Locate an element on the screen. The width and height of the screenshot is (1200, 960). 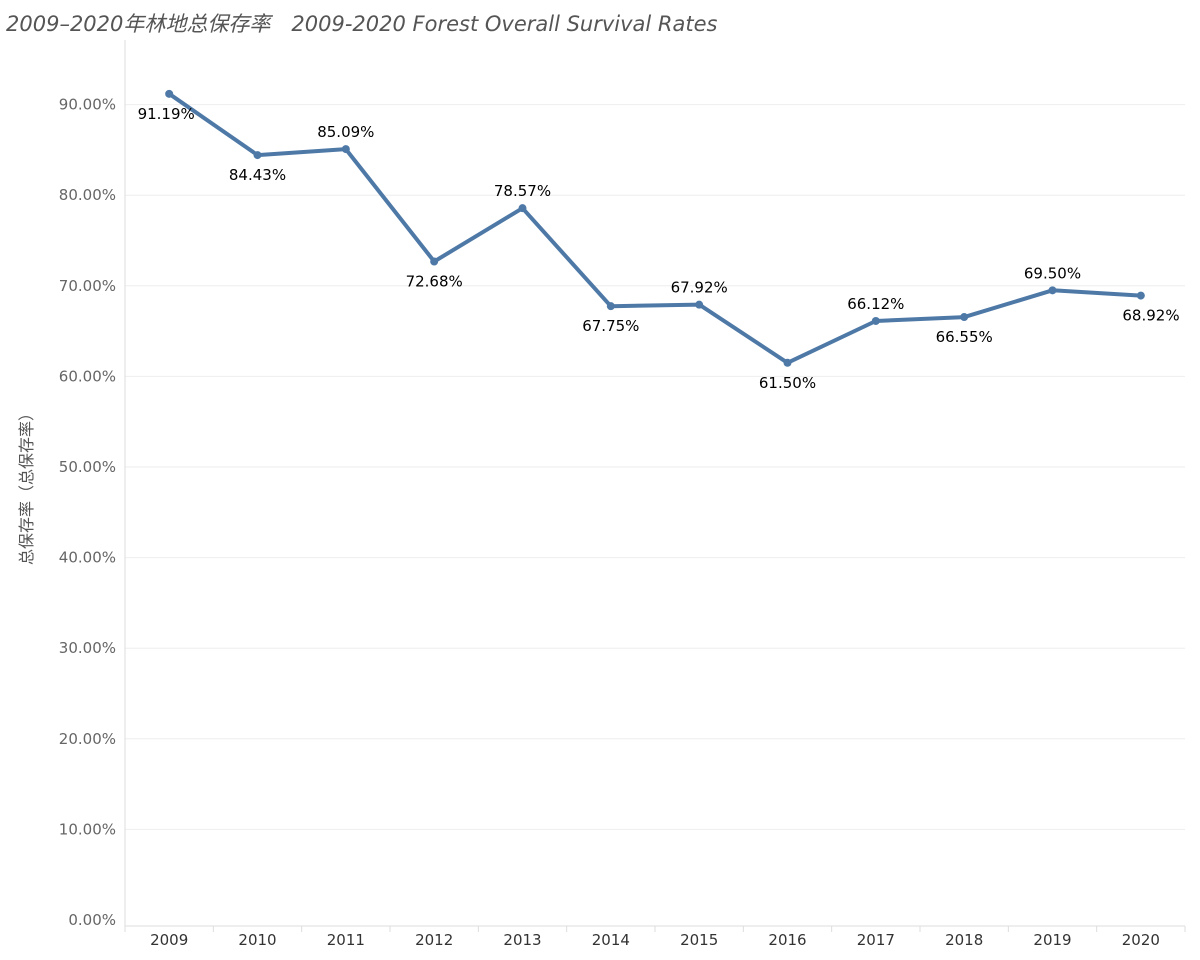
x-tick-label: 2010 is located at coordinates (257, 940).